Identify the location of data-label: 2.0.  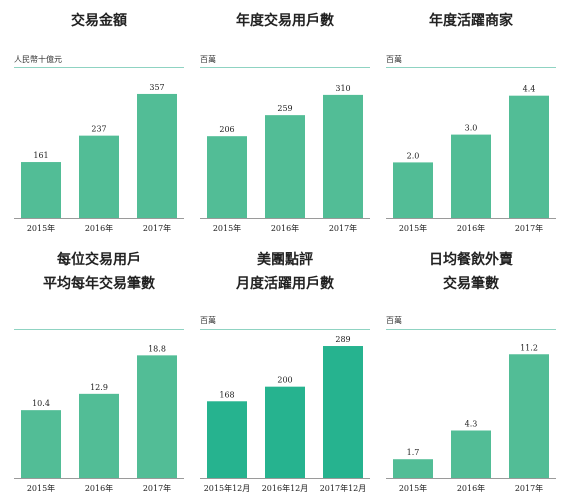
(413, 155).